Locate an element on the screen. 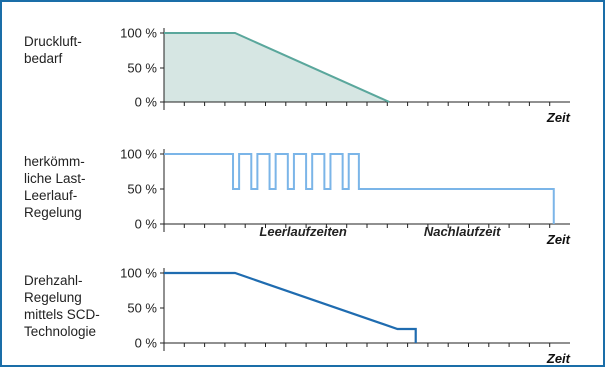  demand-area is located at coordinates (277, 67).